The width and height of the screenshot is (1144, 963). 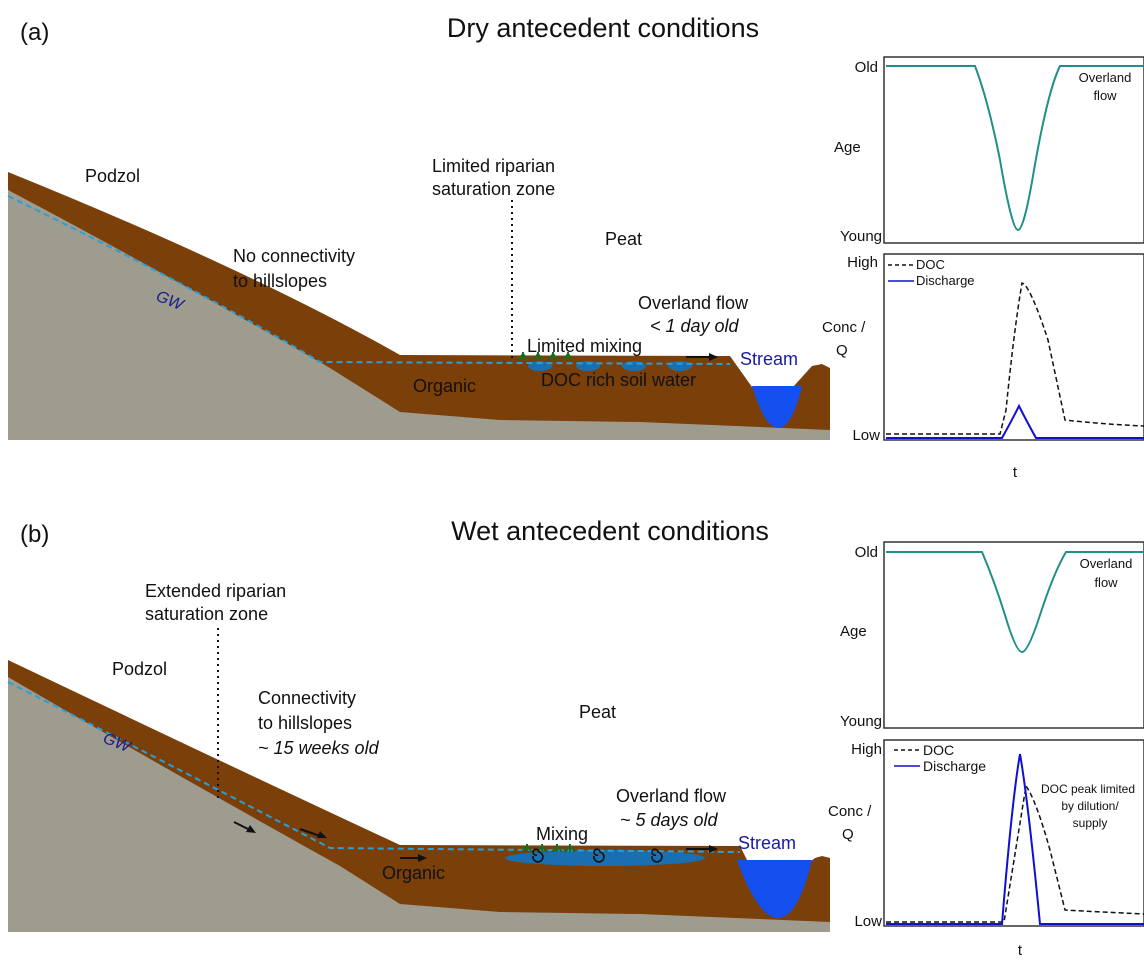 I want to click on saturation-pond, so click(x=605, y=858).